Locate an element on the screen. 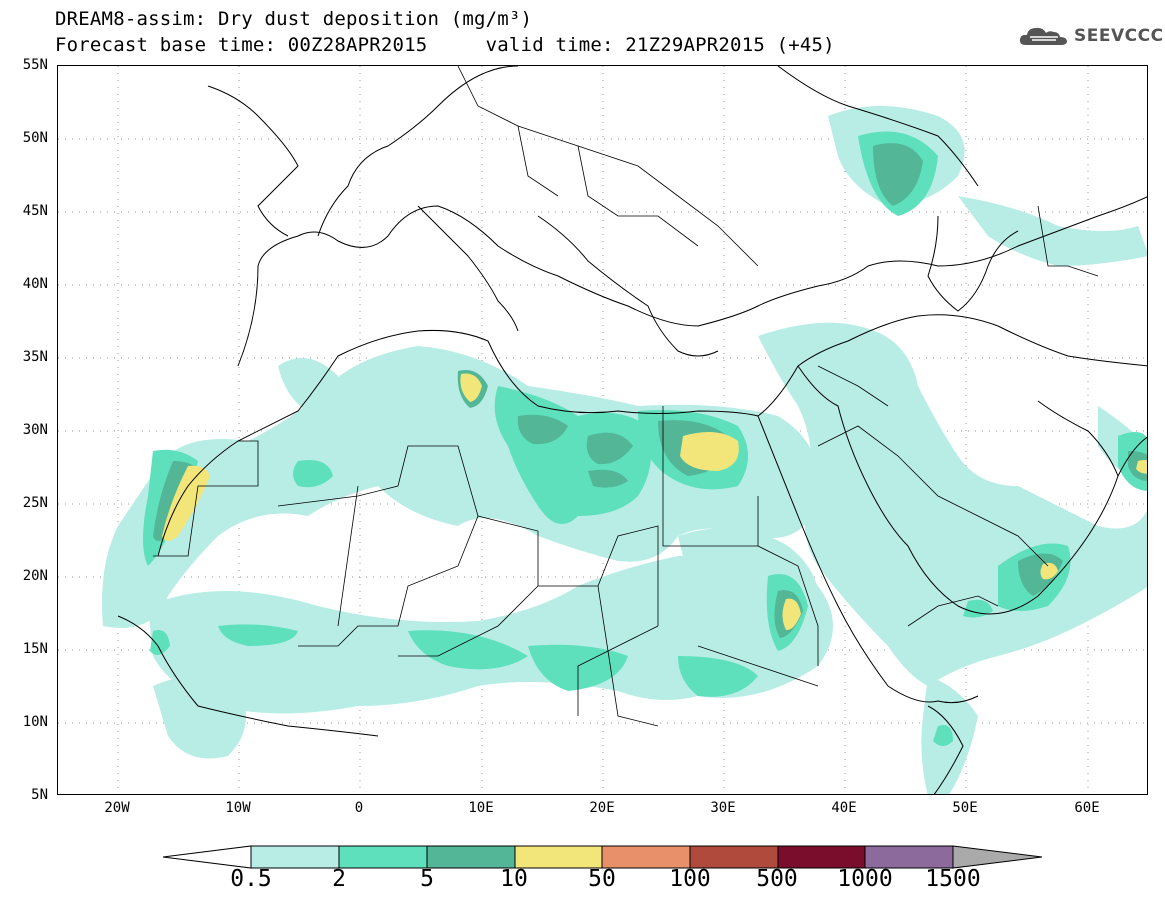 This screenshot has width=1165, height=907. lat-label-5N: 5N is located at coordinates (39, 795).